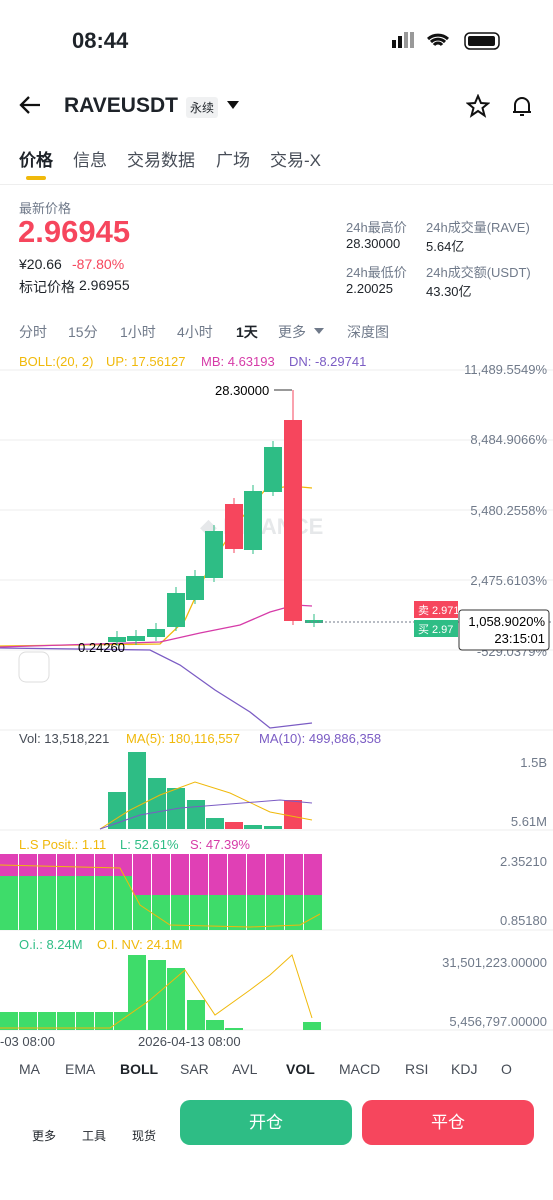 The width and height of the screenshot is (553, 1200). What do you see at coordinates (508, 439) in the screenshot?
I see `axis-label: 8,484.9066%` at bounding box center [508, 439].